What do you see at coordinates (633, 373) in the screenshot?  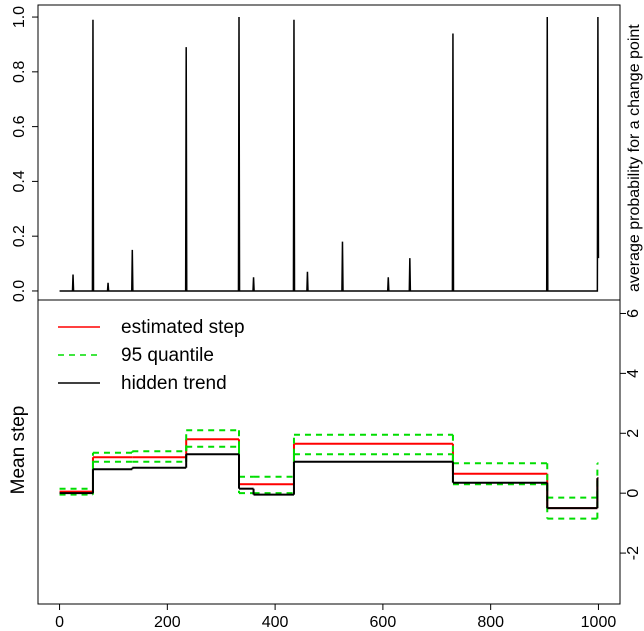 I see `y-tick-label: 4` at bounding box center [633, 373].